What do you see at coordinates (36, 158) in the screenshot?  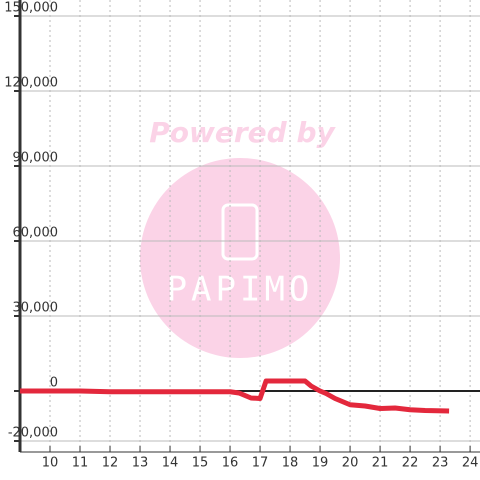 I see `y-tick-label: 90,000` at bounding box center [36, 158].